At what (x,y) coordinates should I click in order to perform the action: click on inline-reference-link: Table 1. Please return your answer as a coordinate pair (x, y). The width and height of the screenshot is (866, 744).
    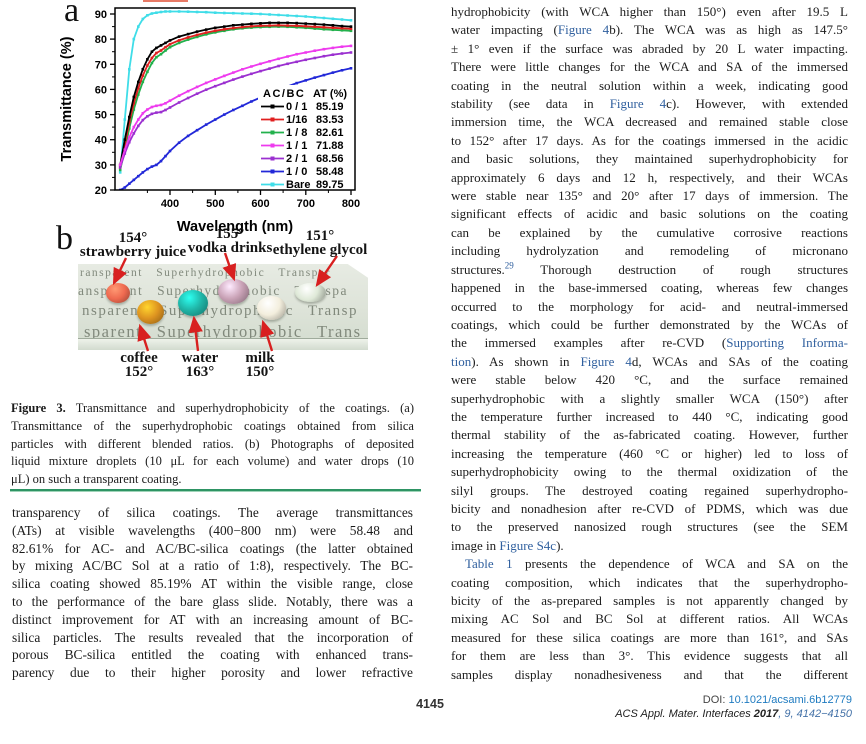
    Looking at the image, I should click on (489, 564).